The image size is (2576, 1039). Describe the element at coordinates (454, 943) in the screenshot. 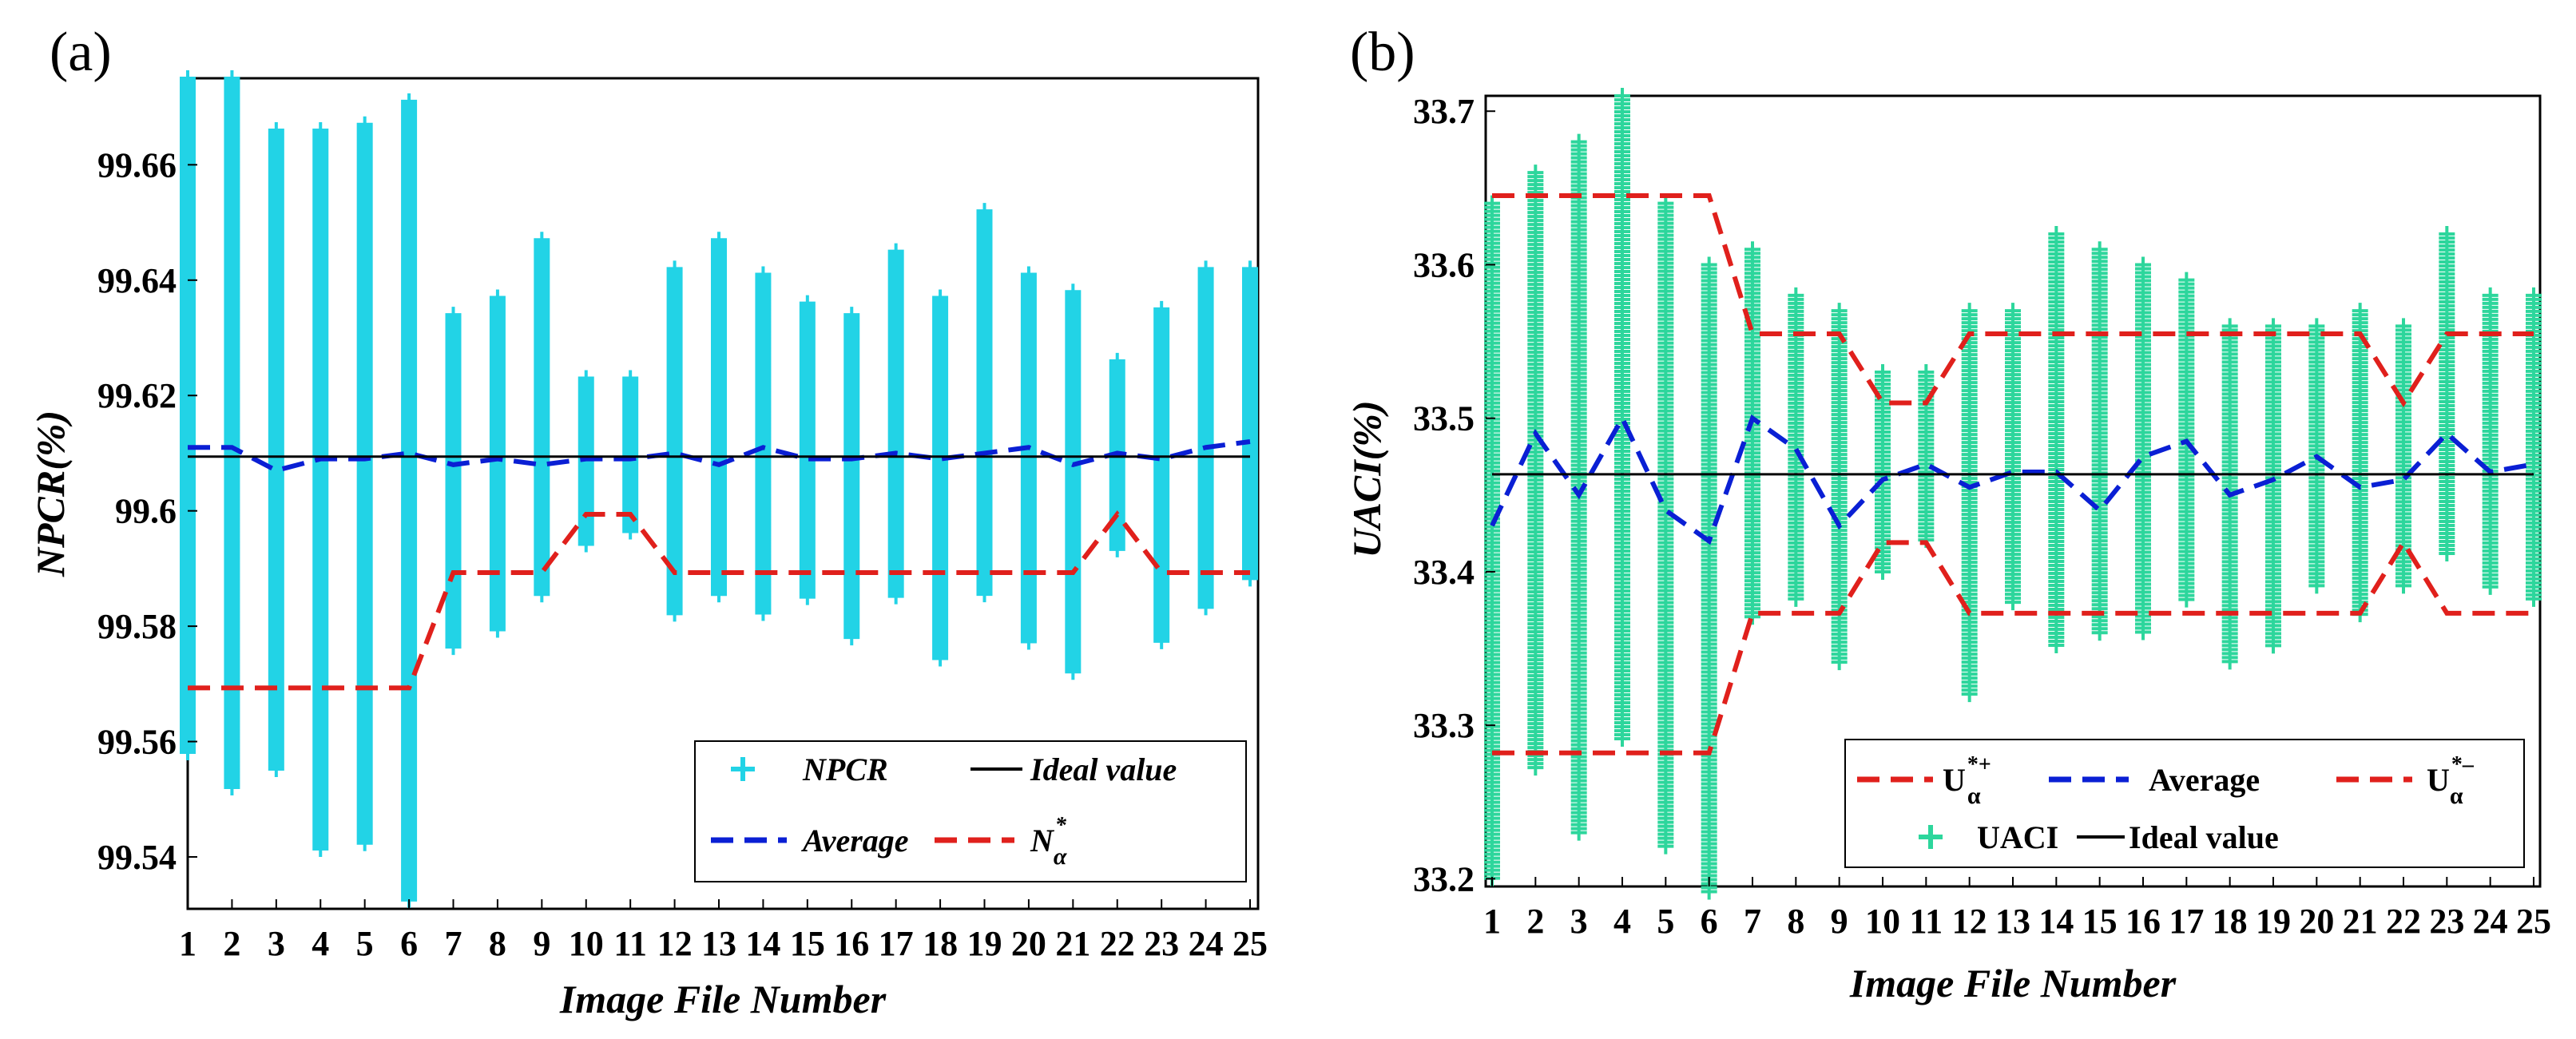

I see `panel-a-x-tick-label: 7` at that location.